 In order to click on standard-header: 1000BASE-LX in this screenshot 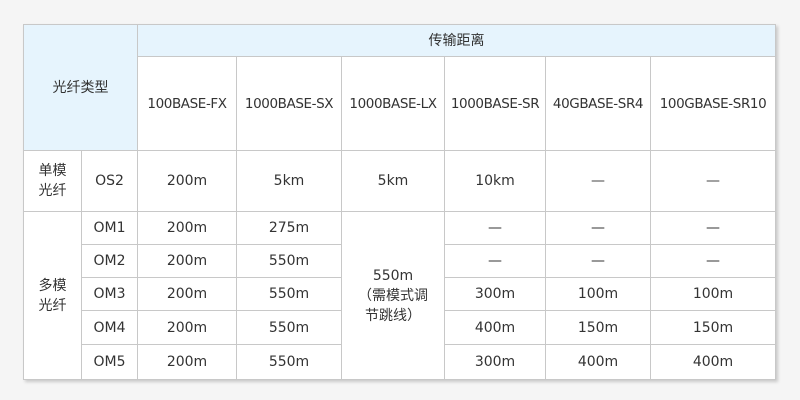, I will do `click(393, 103)`.